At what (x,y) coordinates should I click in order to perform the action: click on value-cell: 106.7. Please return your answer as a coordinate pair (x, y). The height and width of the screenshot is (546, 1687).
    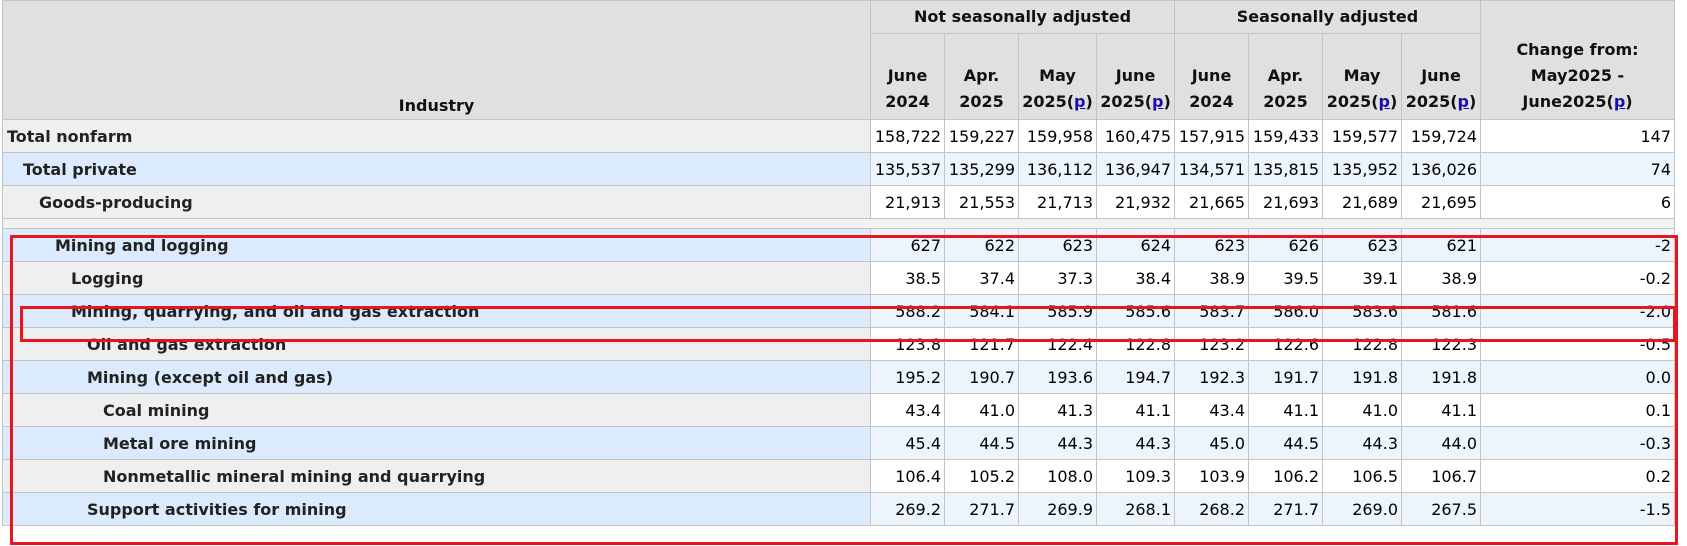
    Looking at the image, I should click on (1441, 476).